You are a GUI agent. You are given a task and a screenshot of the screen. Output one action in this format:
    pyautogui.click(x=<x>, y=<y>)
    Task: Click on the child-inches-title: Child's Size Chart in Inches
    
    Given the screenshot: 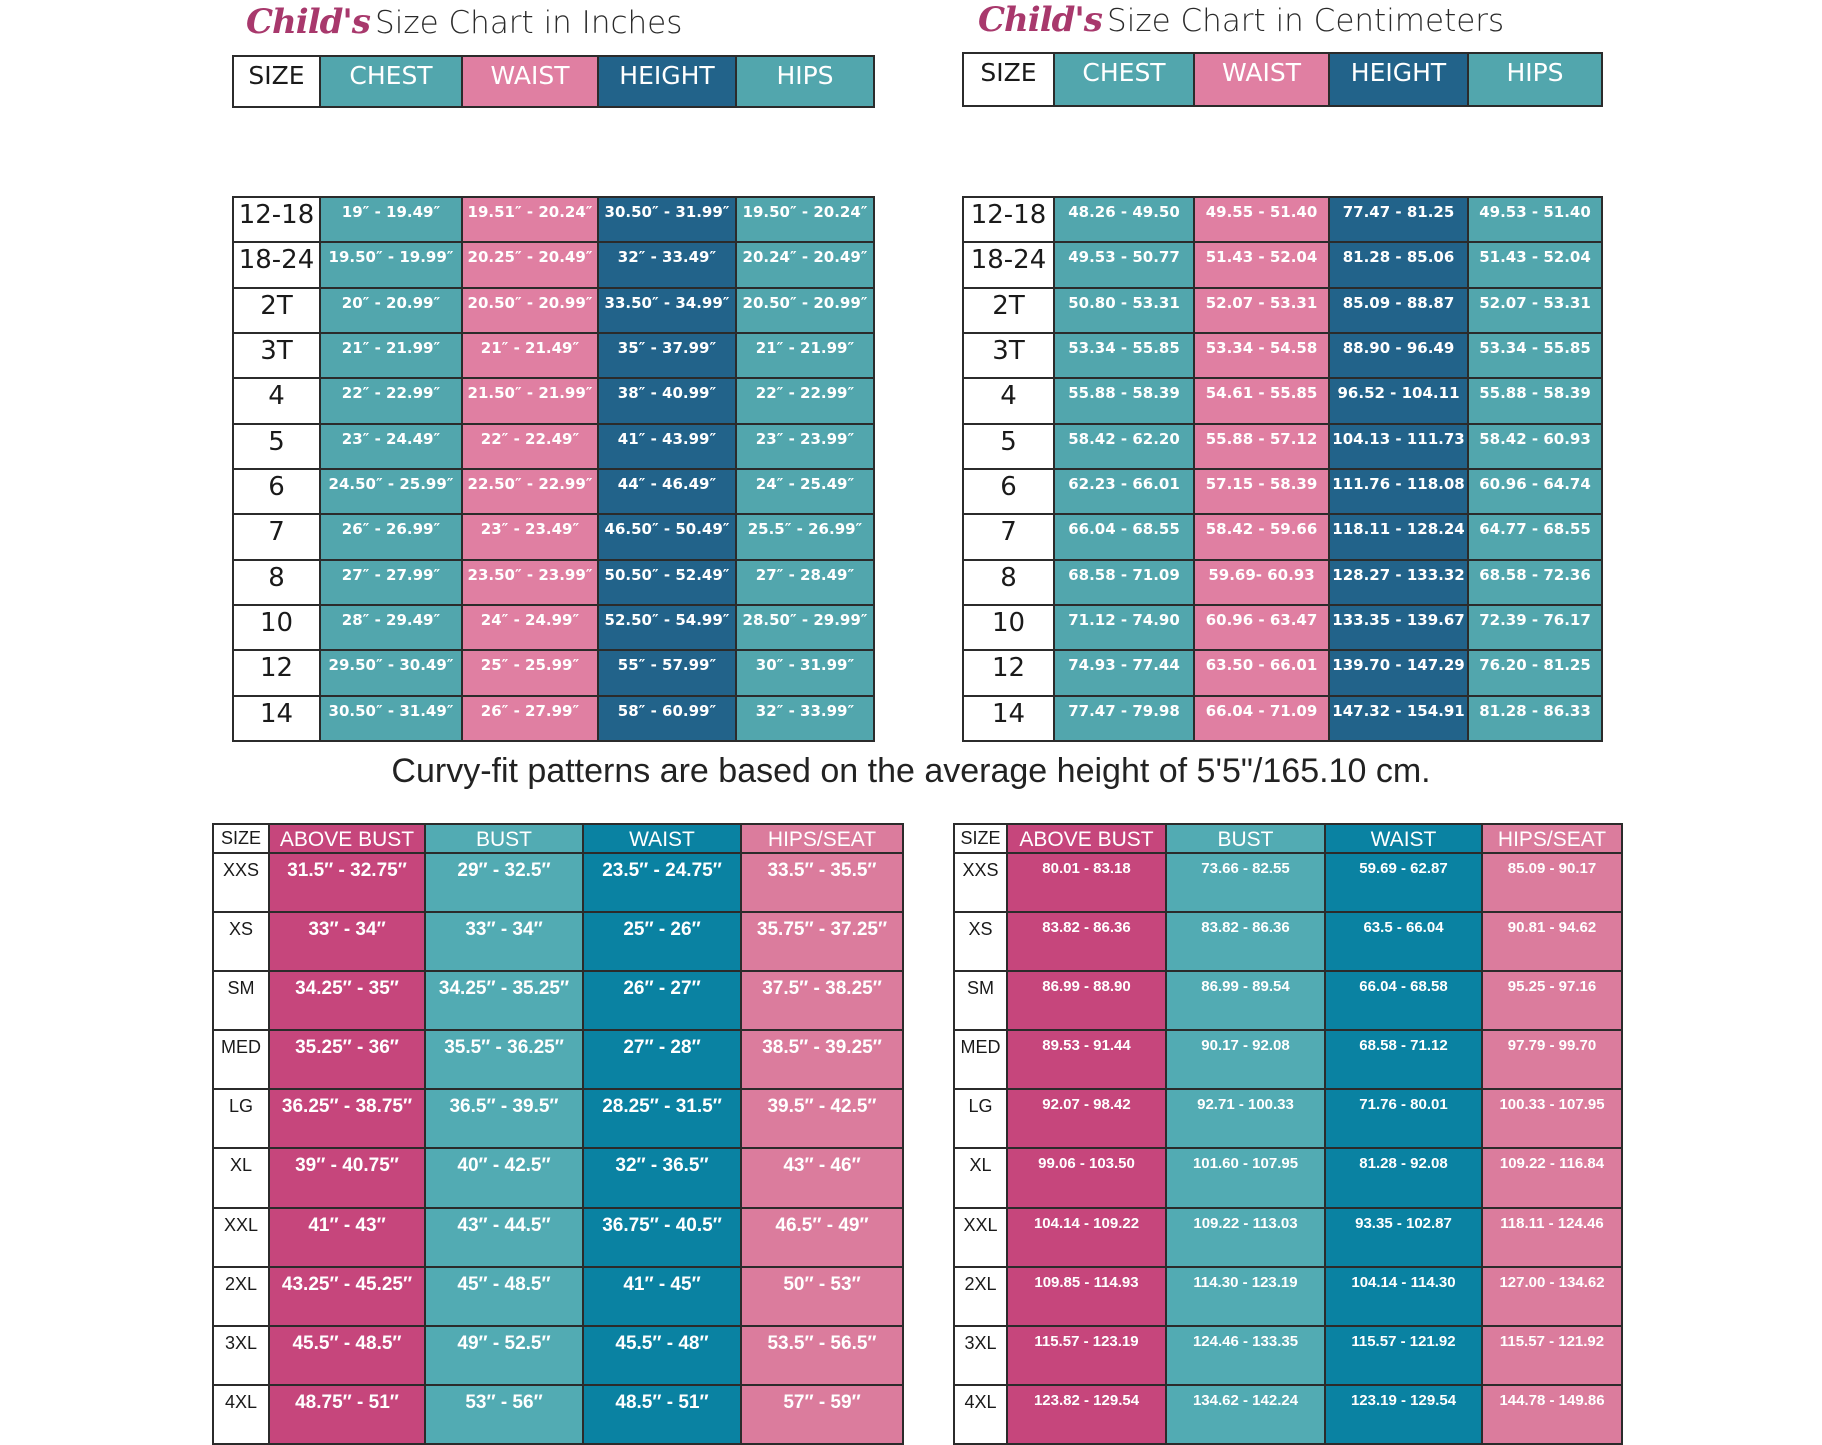 What is the action you would take?
    pyautogui.click(x=464, y=22)
    